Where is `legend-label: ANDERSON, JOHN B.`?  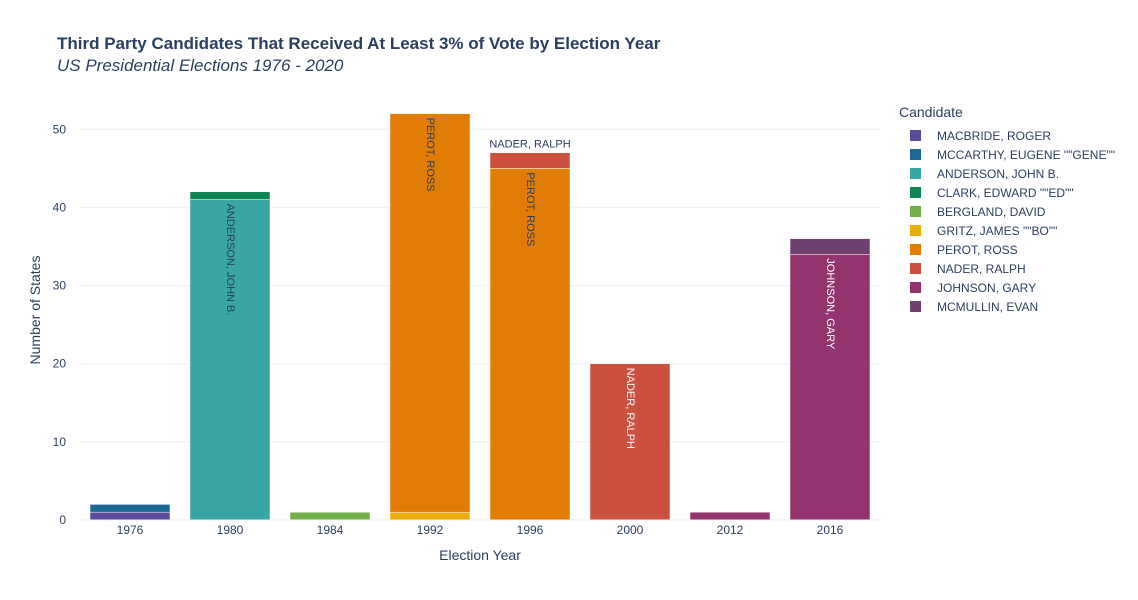
legend-label: ANDERSON, JOHN B. is located at coordinates (998, 173).